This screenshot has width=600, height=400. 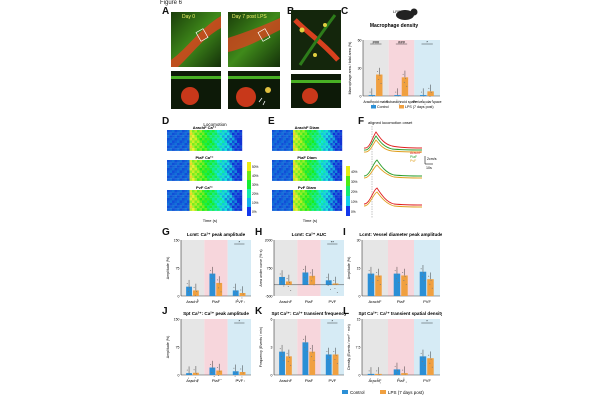 I want to click on colorbar-label: 30%, so click(x=354, y=182).